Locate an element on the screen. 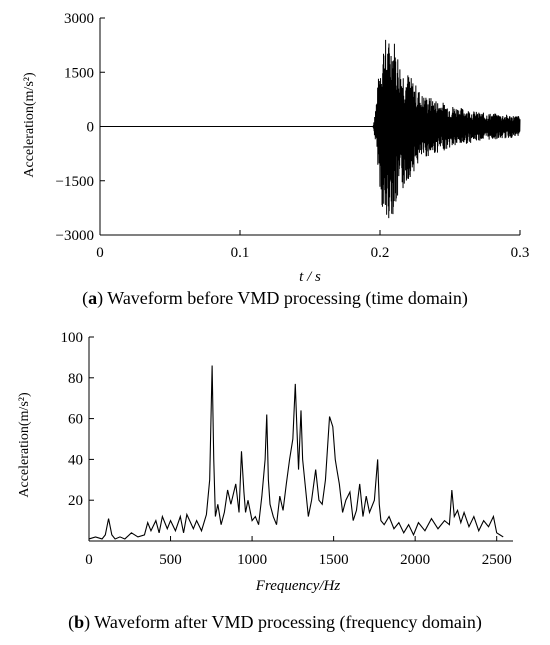  chart-a-y-tick-label: −1500 is located at coordinates (75, 182).